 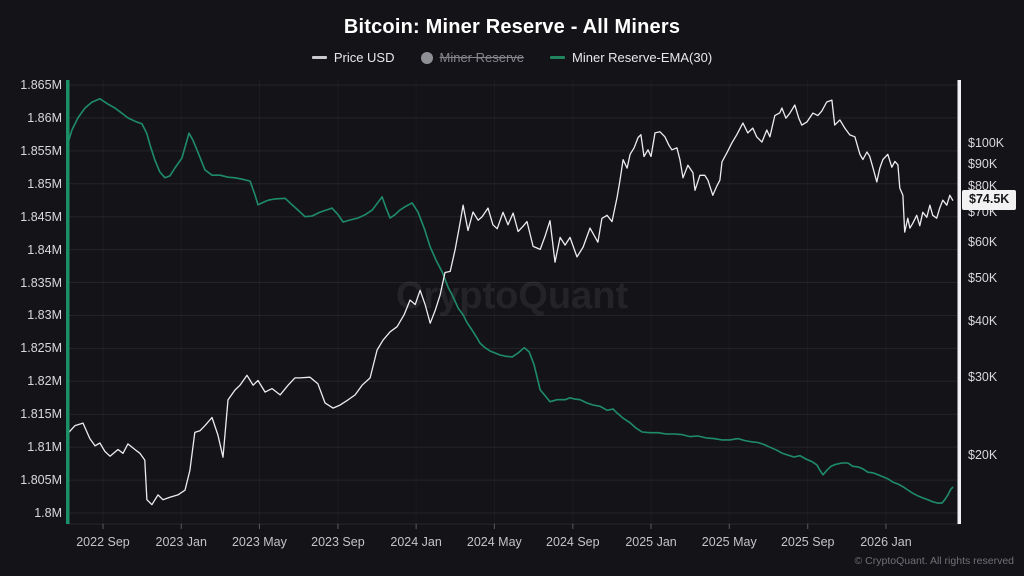 I want to click on legend-item-price-usd: Price USD, so click(x=353, y=57).